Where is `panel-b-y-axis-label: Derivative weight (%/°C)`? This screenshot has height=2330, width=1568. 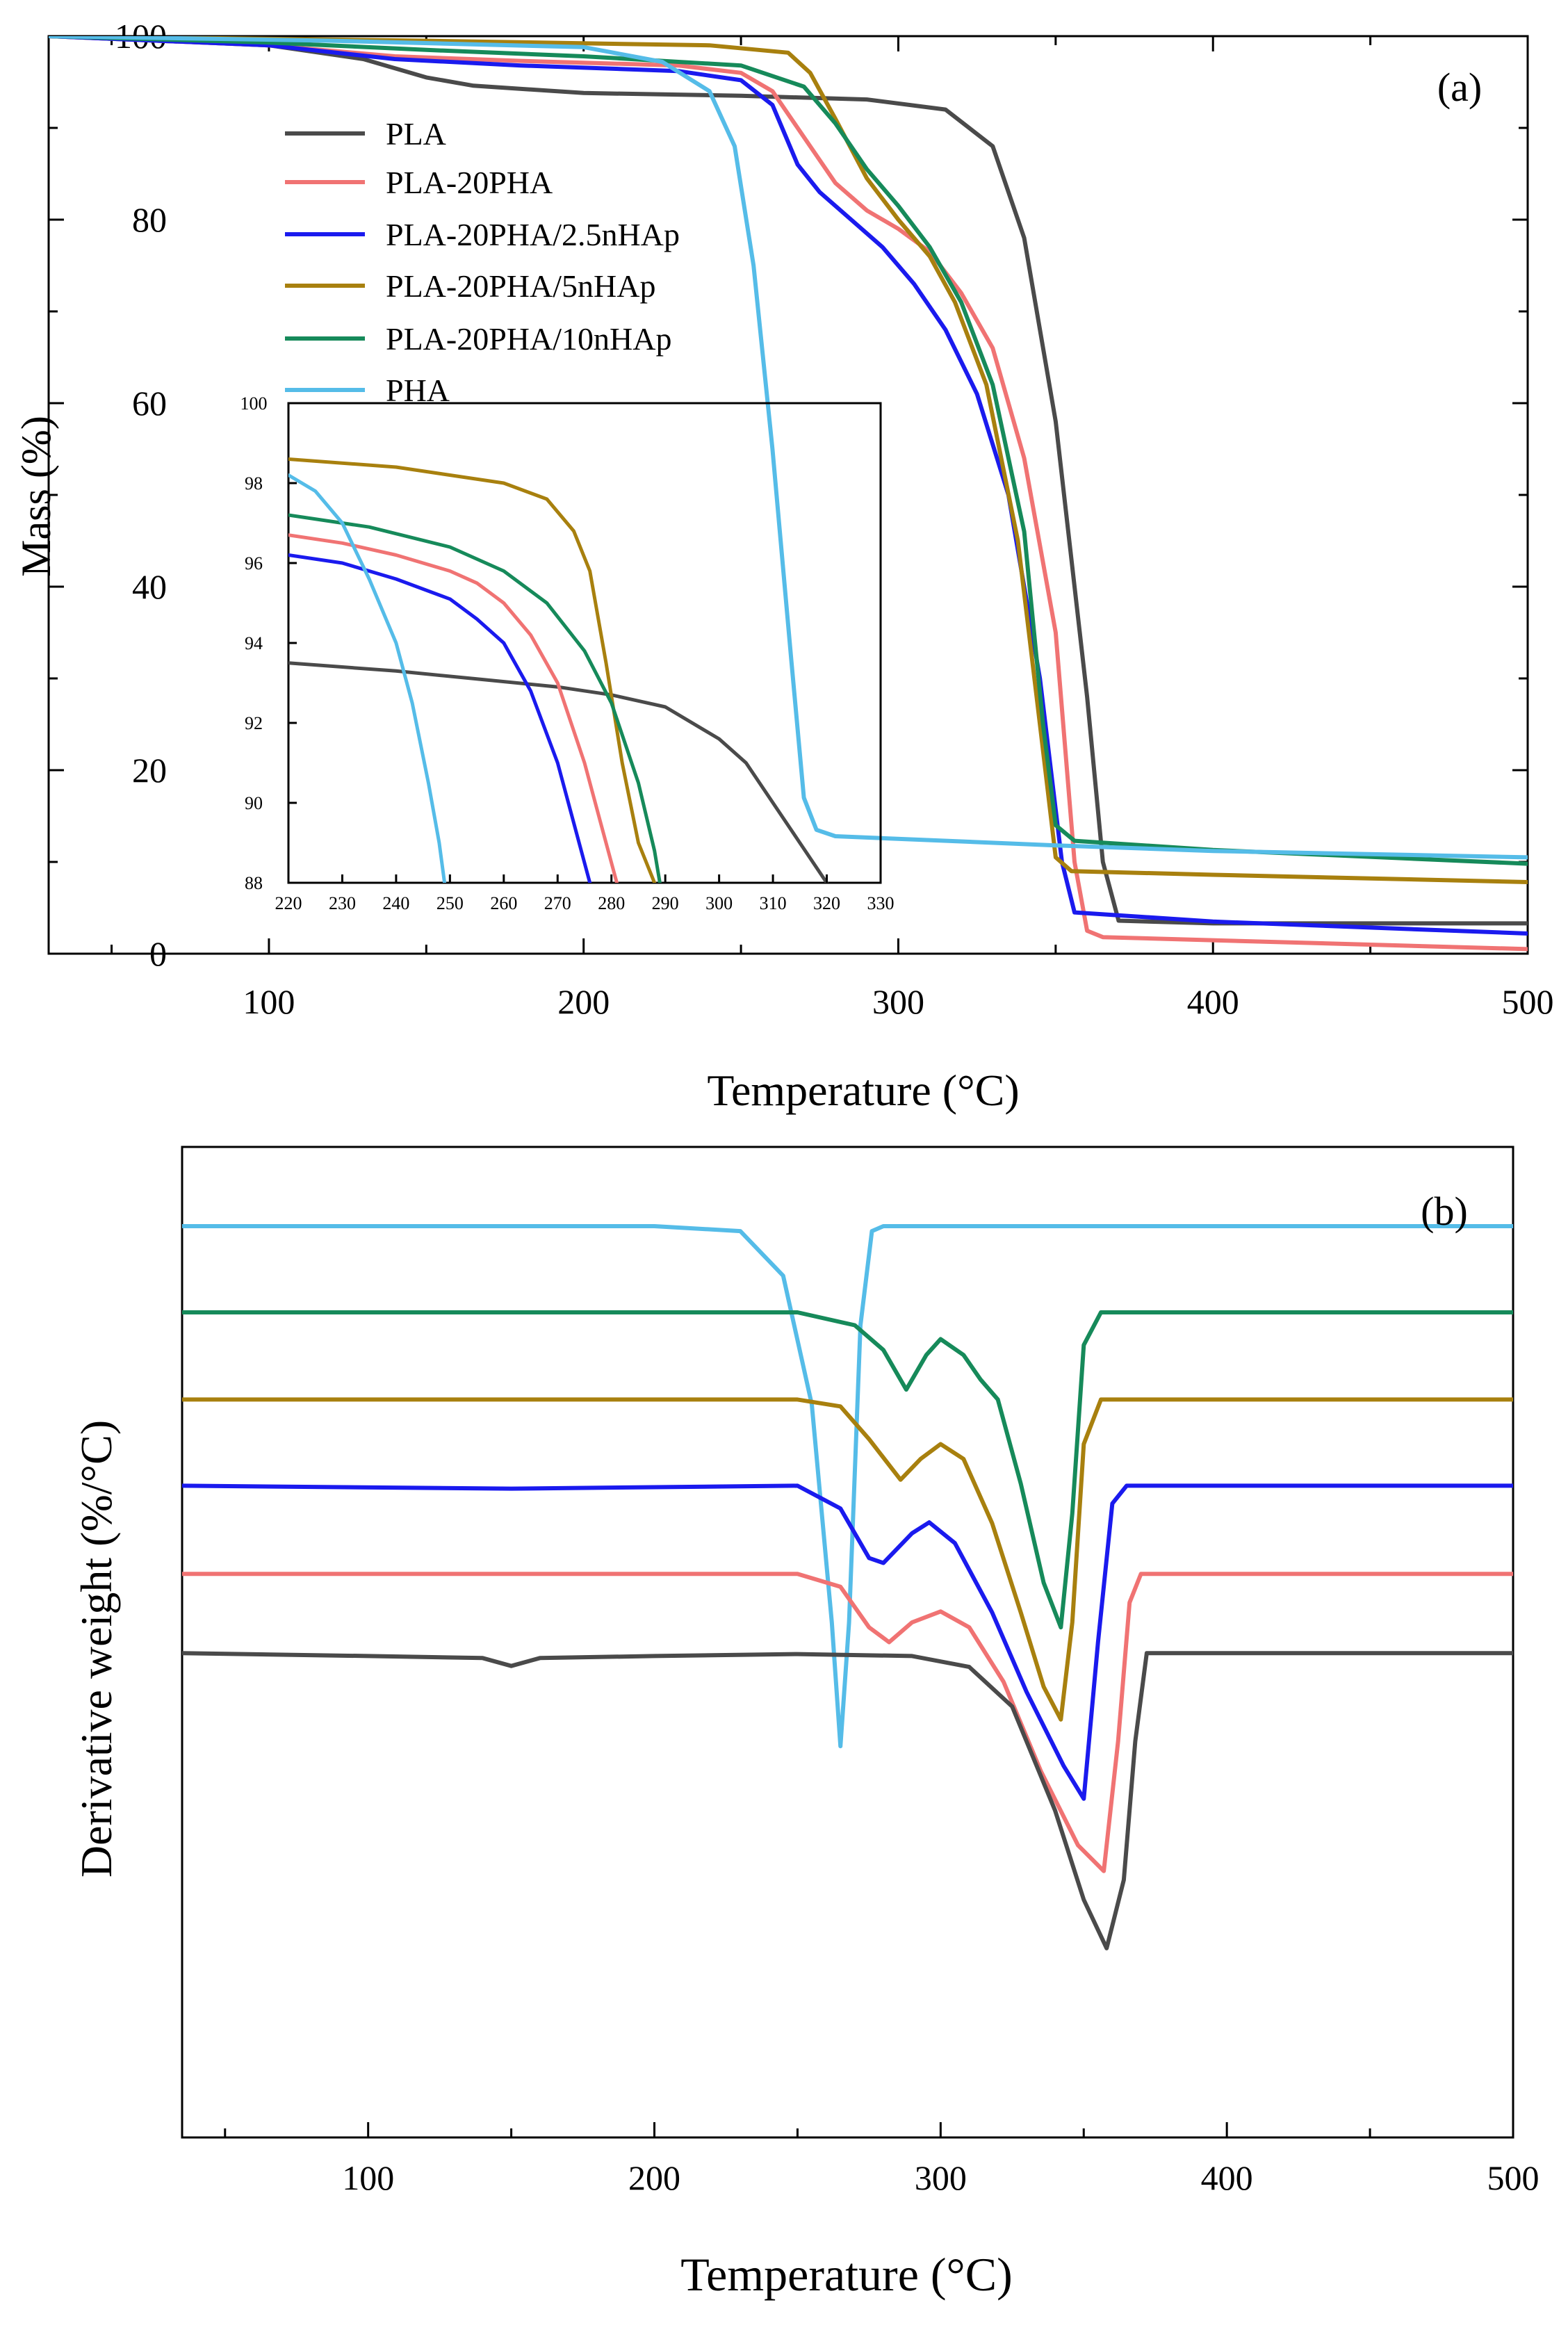
panel-b-y-axis-label: Derivative weight (%/°C) is located at coordinates (96, 1648).